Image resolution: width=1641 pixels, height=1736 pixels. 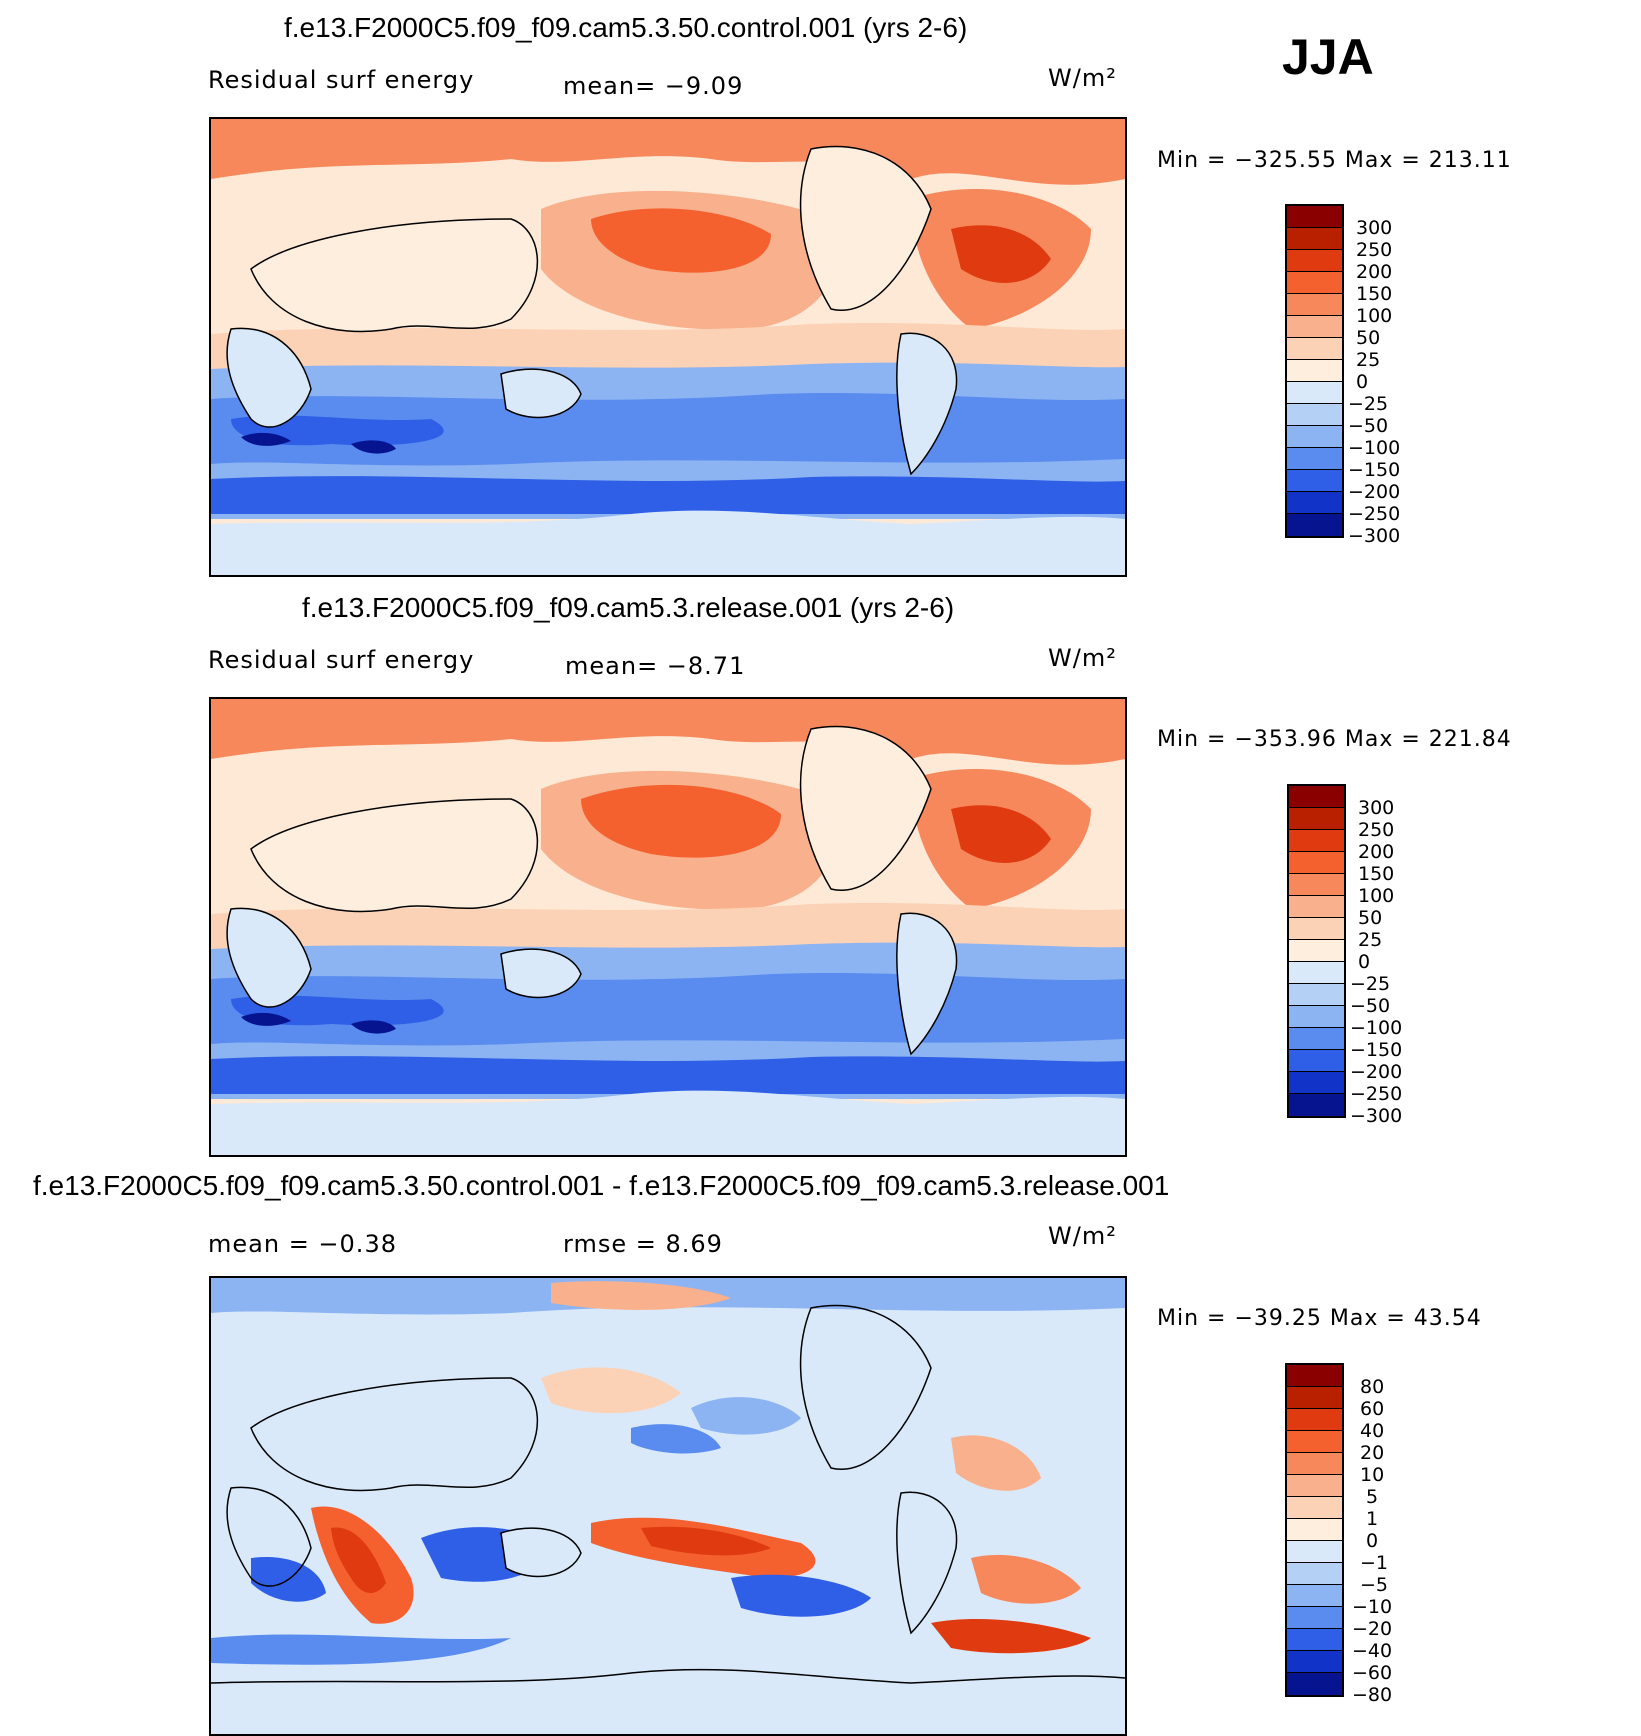 I want to click on panel2-minmax: Min = −353.96 Max = 221.84, so click(x=1334, y=739).